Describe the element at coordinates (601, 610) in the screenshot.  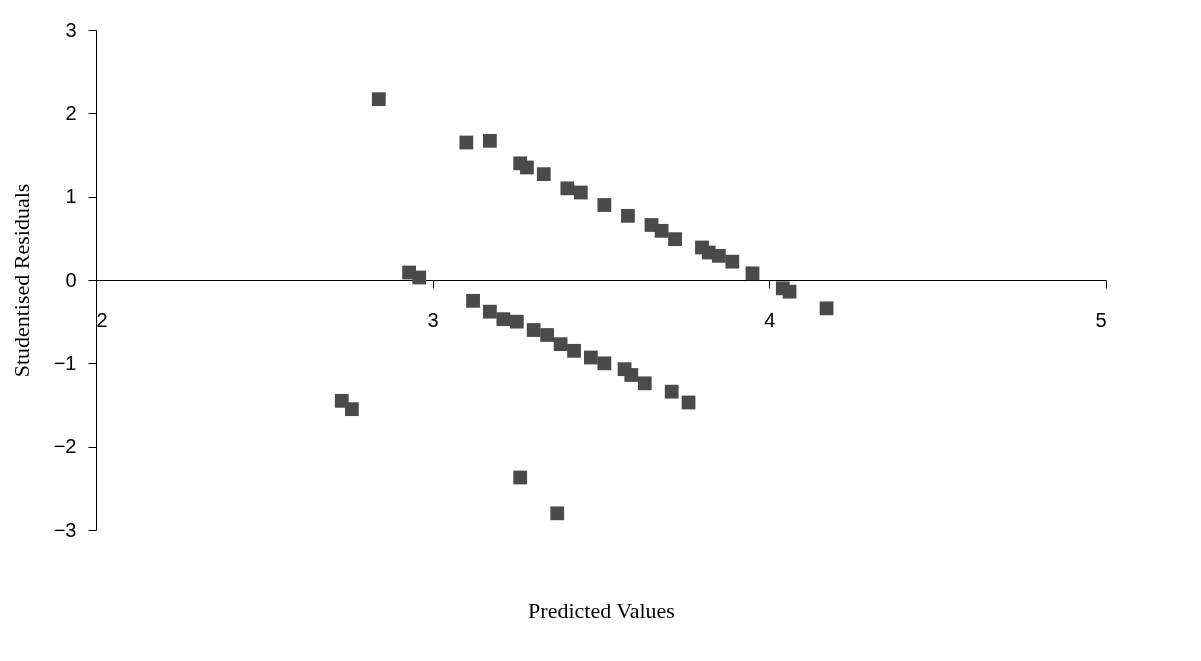
I see `x-axis-title: Predicted Values` at that location.